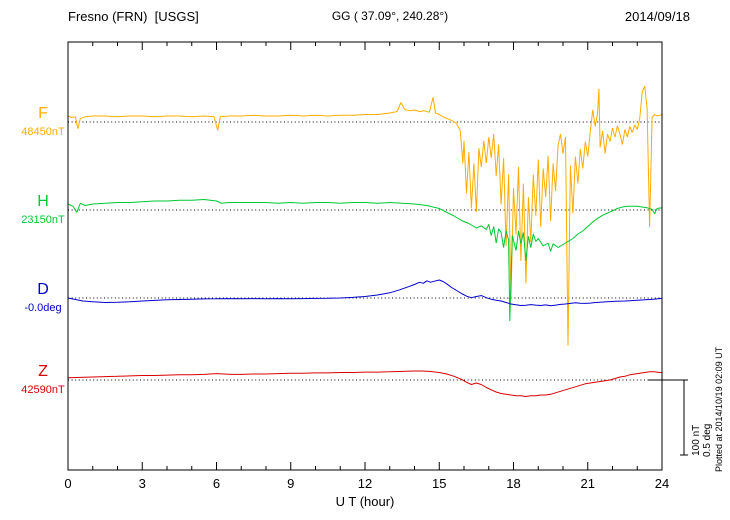 The width and height of the screenshot is (730, 520). I want to click on x-tick-label: 21, so click(588, 483).